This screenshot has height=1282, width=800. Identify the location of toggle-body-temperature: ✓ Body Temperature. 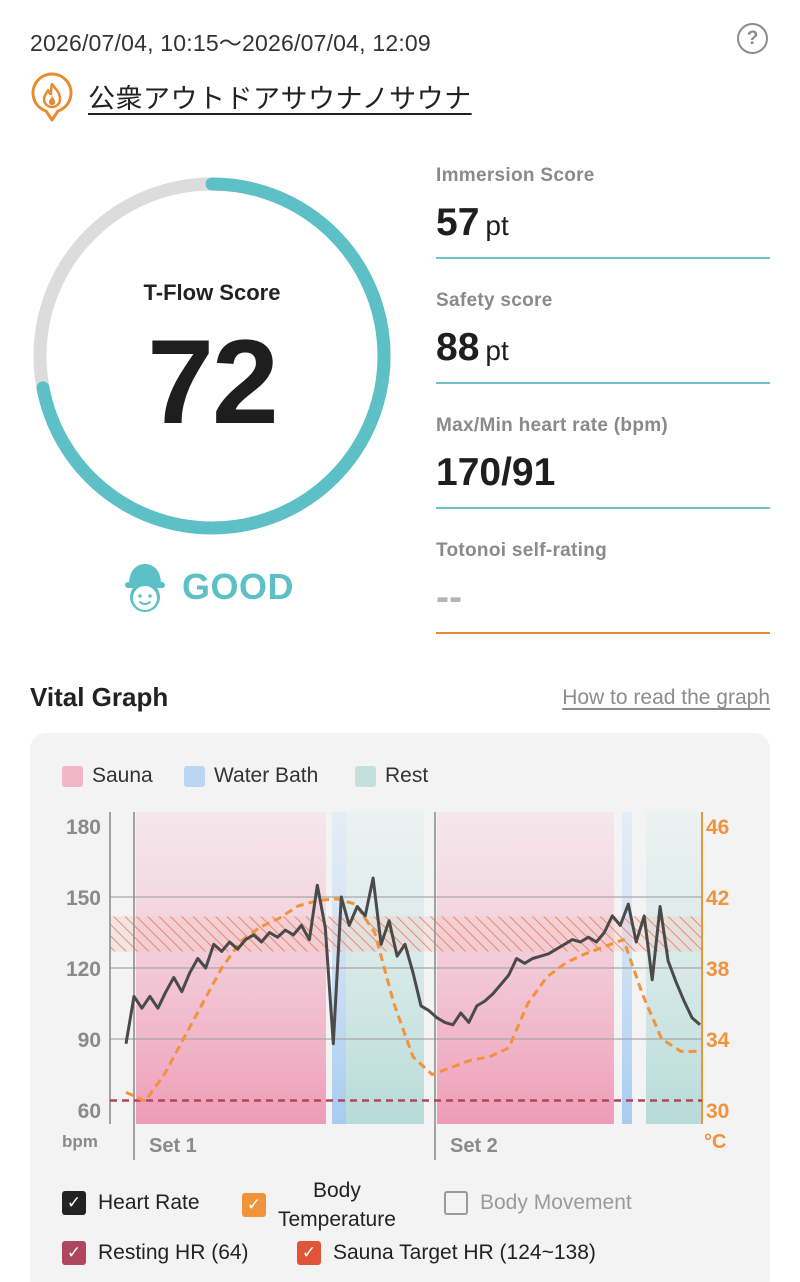
(319, 1205).